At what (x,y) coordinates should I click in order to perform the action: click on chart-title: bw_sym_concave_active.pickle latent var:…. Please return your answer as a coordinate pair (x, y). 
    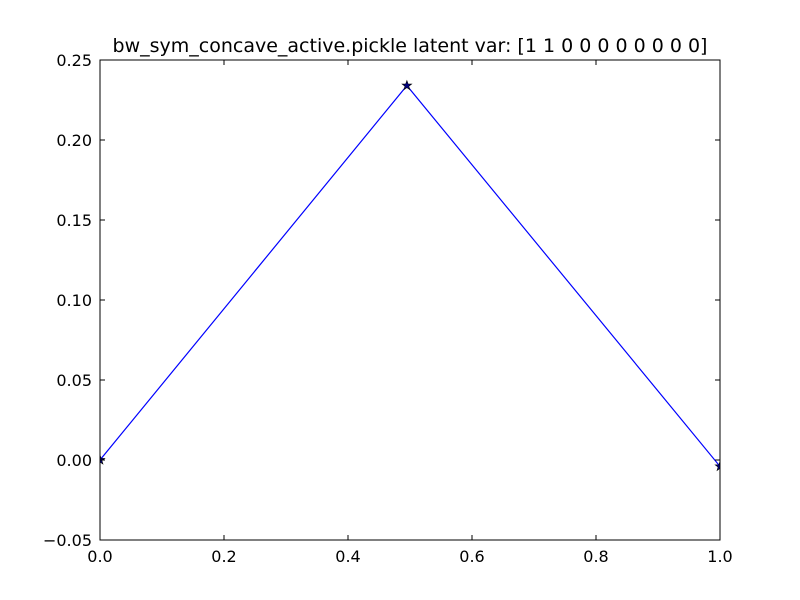
    Looking at the image, I should click on (410, 46).